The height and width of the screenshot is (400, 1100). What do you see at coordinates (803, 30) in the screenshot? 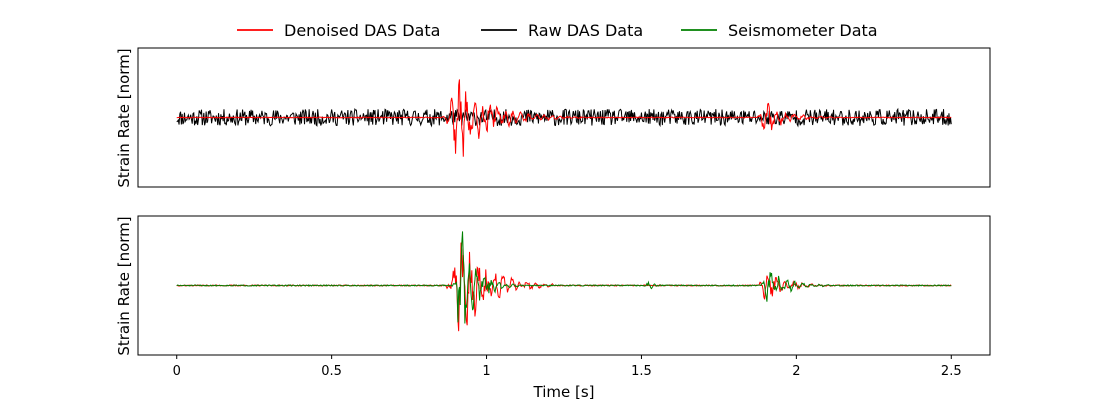
I see `legend-label-seismometer: Seismometer Data` at bounding box center [803, 30].